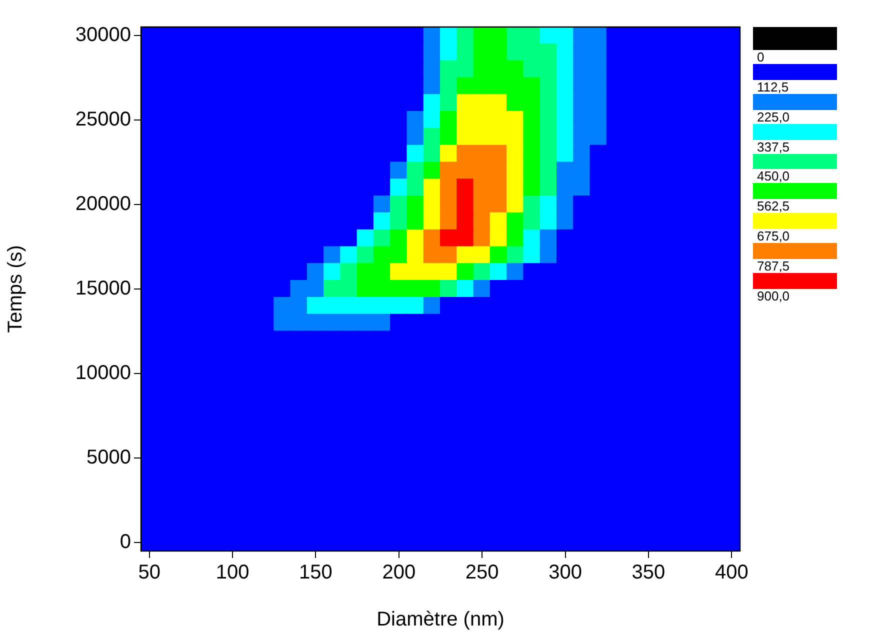  I want to click on x-axis-title: Diamètre (nm), so click(440, 619).